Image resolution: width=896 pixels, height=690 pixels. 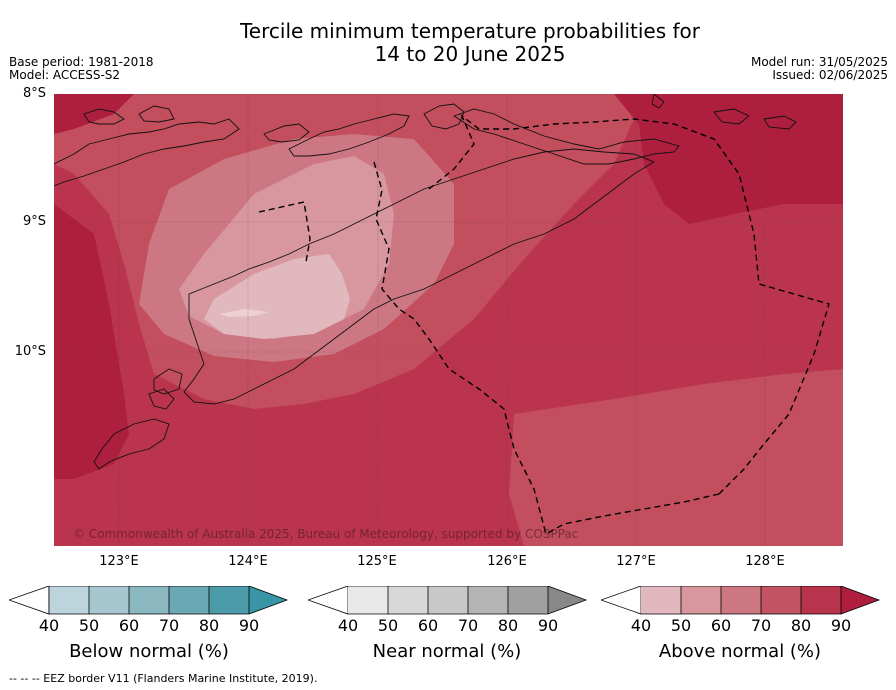 What do you see at coordinates (169, 625) in the screenshot?
I see `tick-below-70: 70` at bounding box center [169, 625].